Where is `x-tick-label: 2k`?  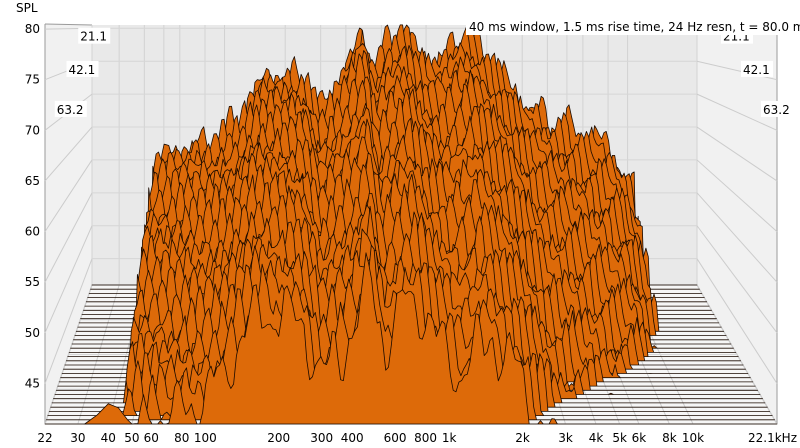 x-tick-label: 2k is located at coordinates (522, 438).